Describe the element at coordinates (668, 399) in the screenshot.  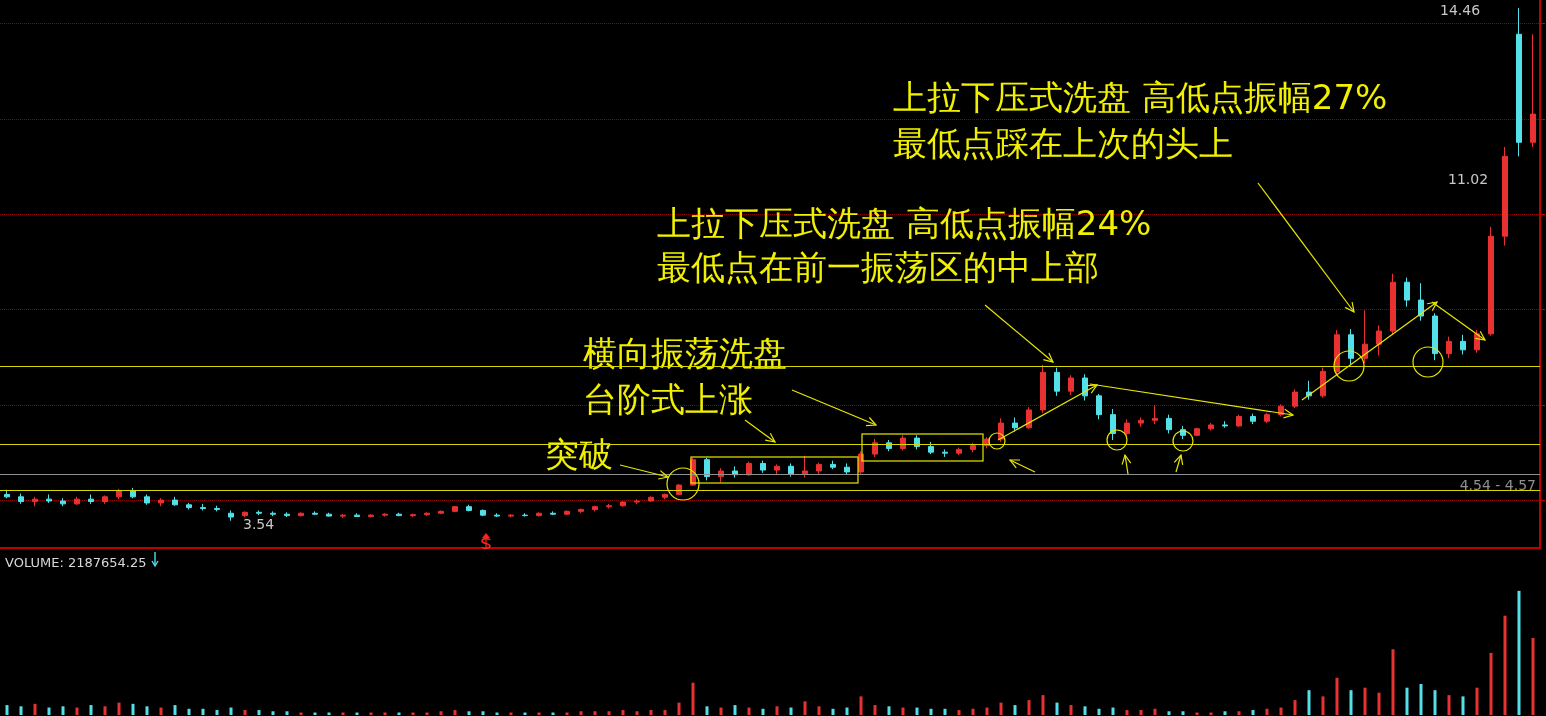
I see `annotation: 台阶式上涨` at that location.